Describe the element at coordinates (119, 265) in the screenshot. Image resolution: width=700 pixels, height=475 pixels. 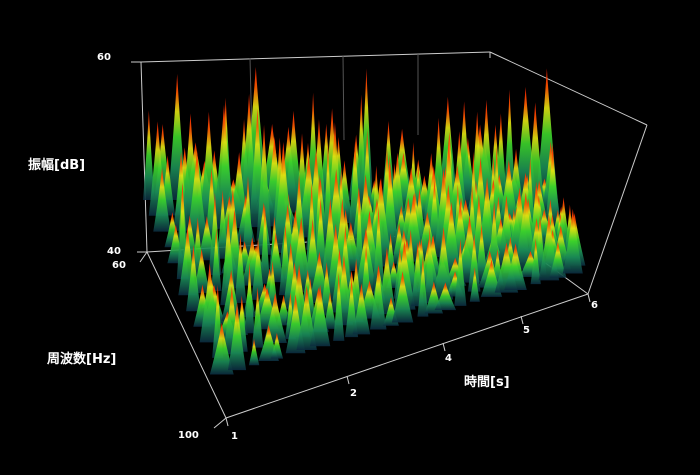
I see `y-tick-60: 60` at that location.